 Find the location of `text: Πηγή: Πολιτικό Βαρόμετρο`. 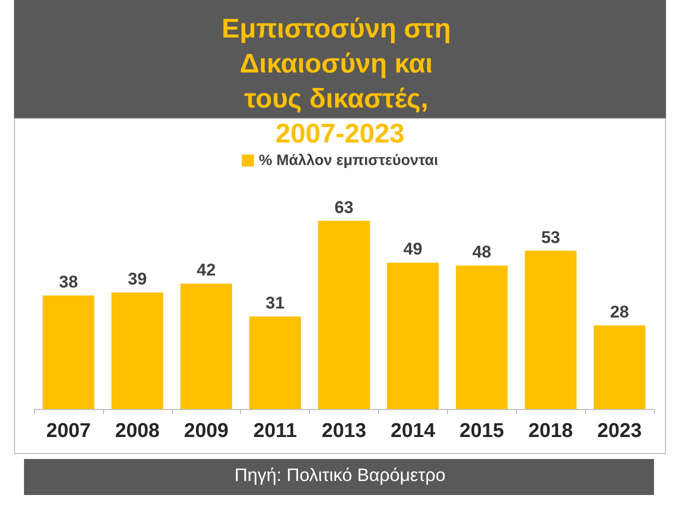

text: Πηγή: Πολιτικό Βαρόμετρο is located at coordinates (340, 475).